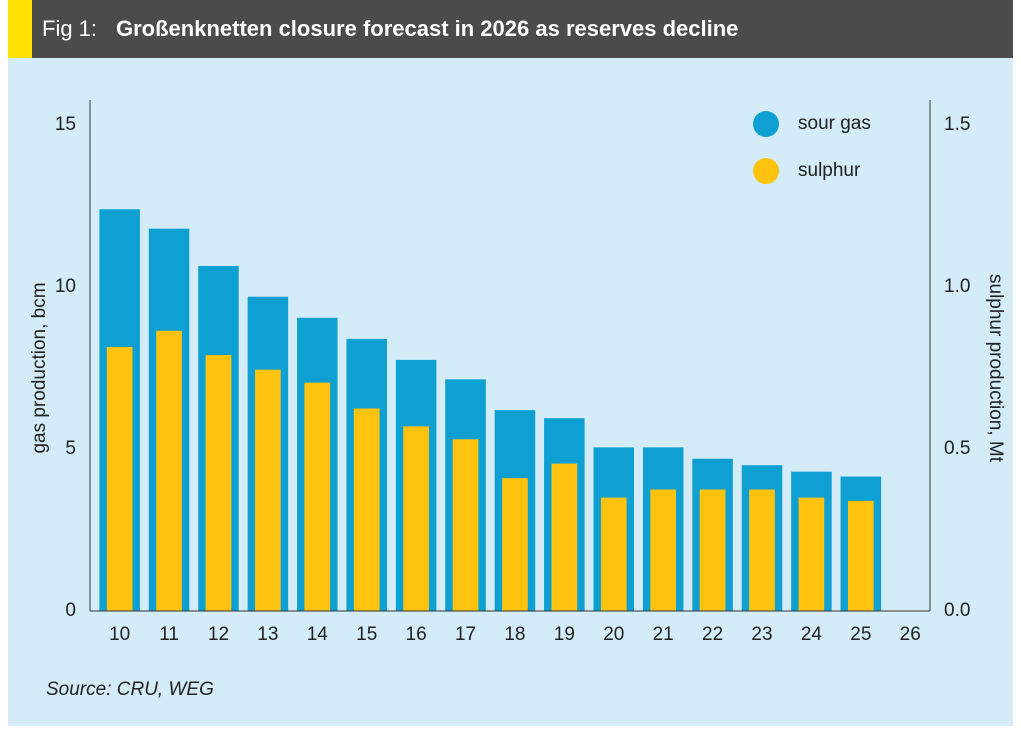  I want to click on header, so click(510, 29).